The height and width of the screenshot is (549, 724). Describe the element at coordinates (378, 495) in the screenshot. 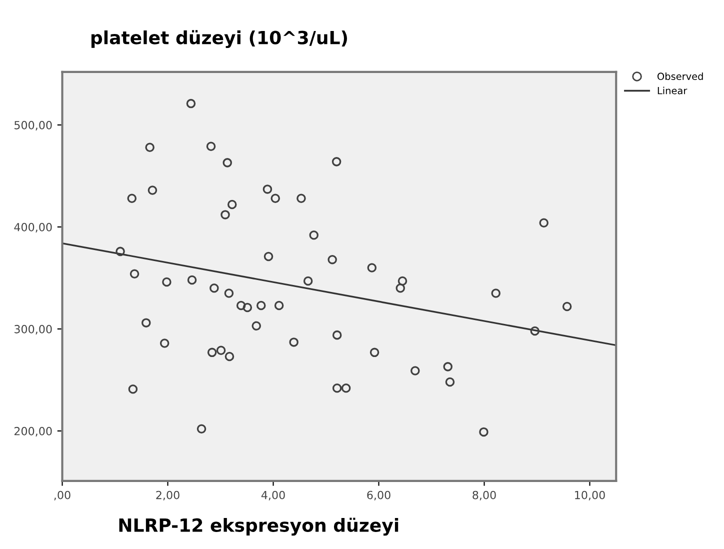

I see `x-tick-label: 6,00` at that location.